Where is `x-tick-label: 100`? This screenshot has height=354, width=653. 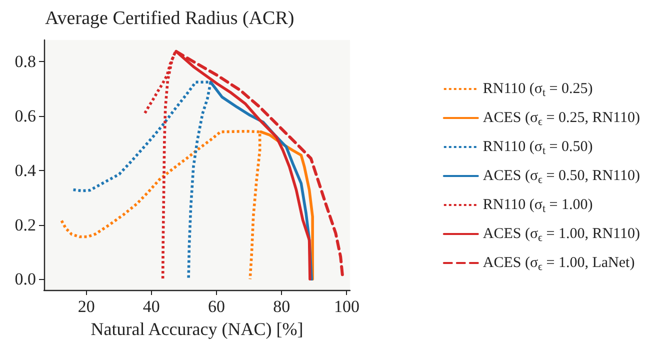
x-tick-label: 100 is located at coordinates (347, 306).